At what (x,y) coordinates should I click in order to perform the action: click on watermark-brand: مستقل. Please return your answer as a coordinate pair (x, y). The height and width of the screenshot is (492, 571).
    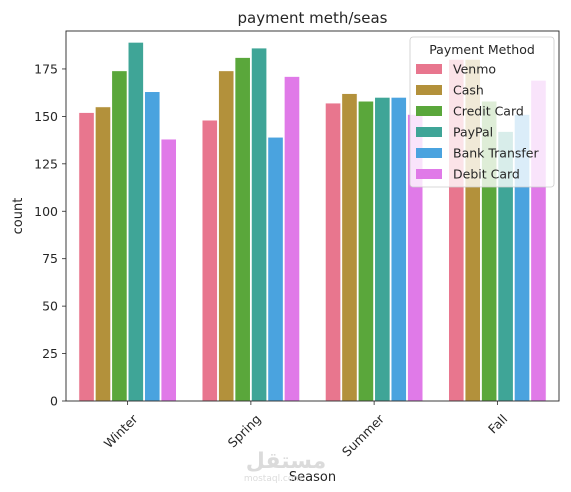
    Looking at the image, I should click on (286, 461).